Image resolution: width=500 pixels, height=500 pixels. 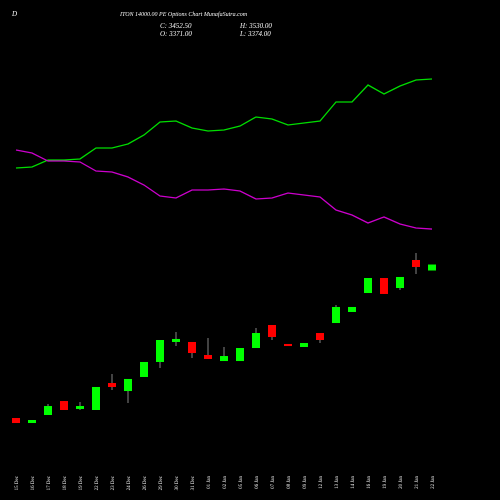 I want to click on x-tick-label: 12 Jan, so click(x=321, y=482).